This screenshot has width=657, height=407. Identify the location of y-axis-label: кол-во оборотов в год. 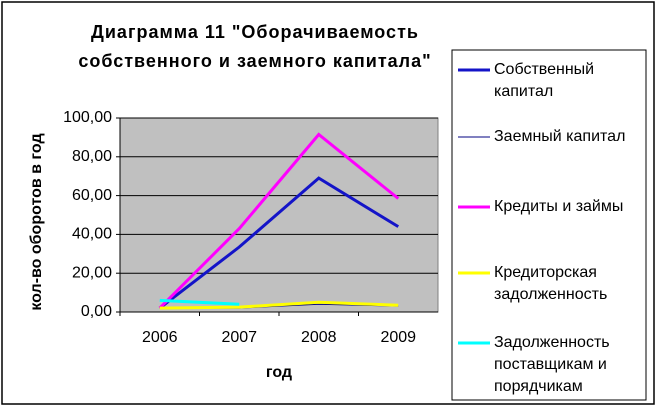
(36, 221).